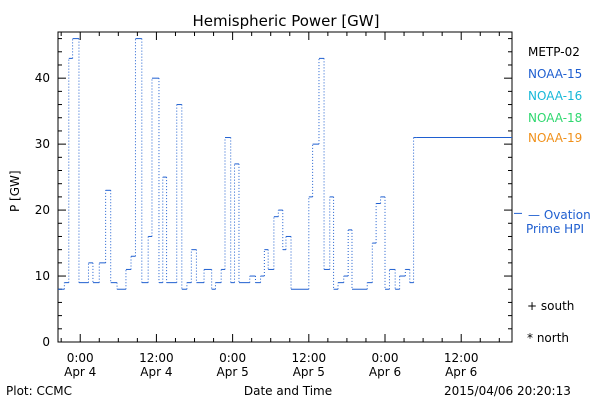 The image size is (600, 400). I want to click on legend-item-noaa-16: NOAA-16, so click(555, 96).